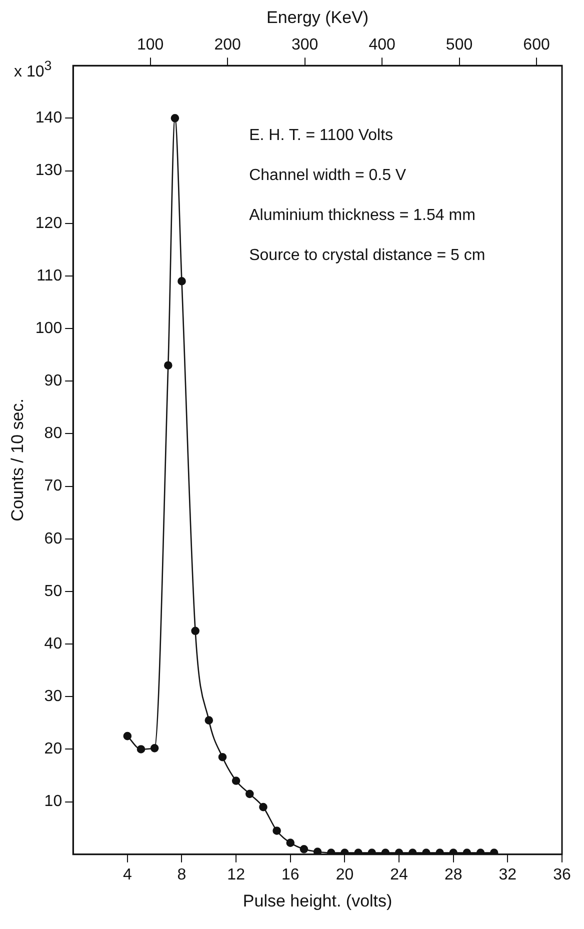 This screenshot has width=584, height=929. I want to click on x-tick-label: 20, so click(345, 875).